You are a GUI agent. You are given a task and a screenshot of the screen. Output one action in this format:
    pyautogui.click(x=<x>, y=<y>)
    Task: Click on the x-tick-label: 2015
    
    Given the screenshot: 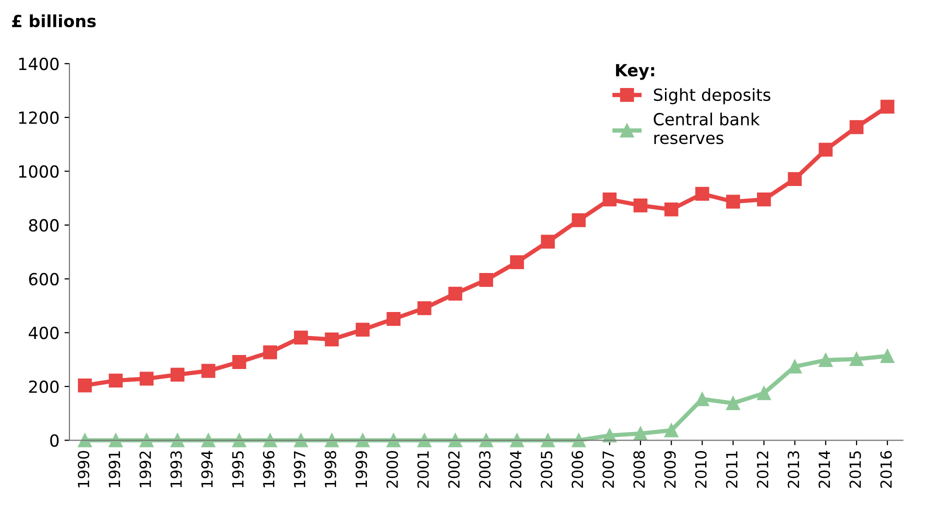 What is the action you would take?
    pyautogui.click(x=855, y=469)
    